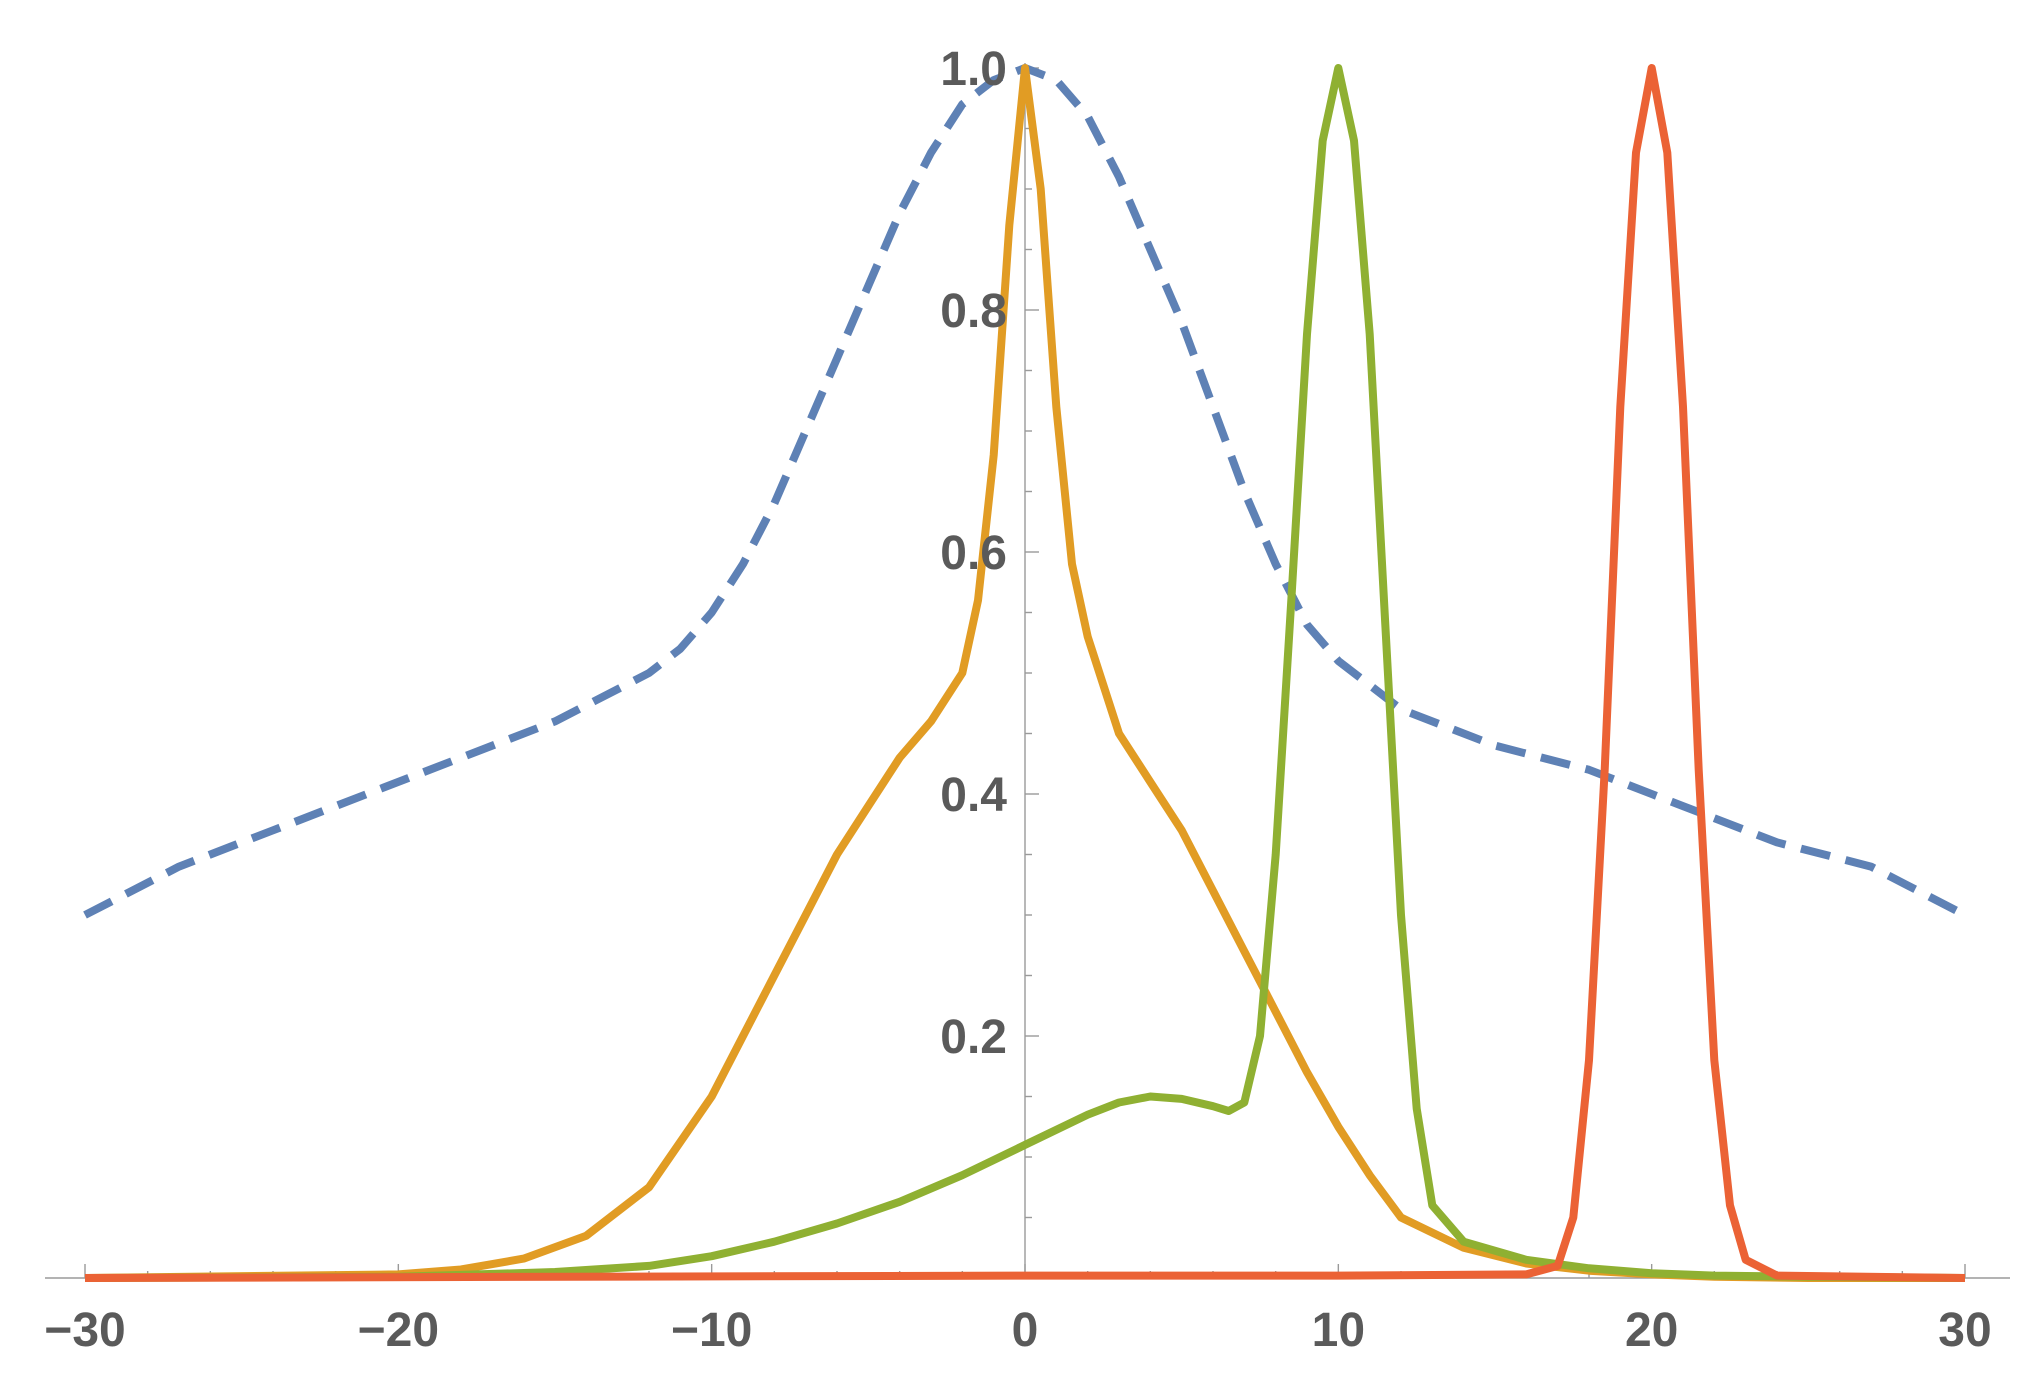 Image resolution: width=2042 pixels, height=1377 pixels. Describe the element at coordinates (1338, 1330) in the screenshot. I see `x-tick-label: 10` at that location.